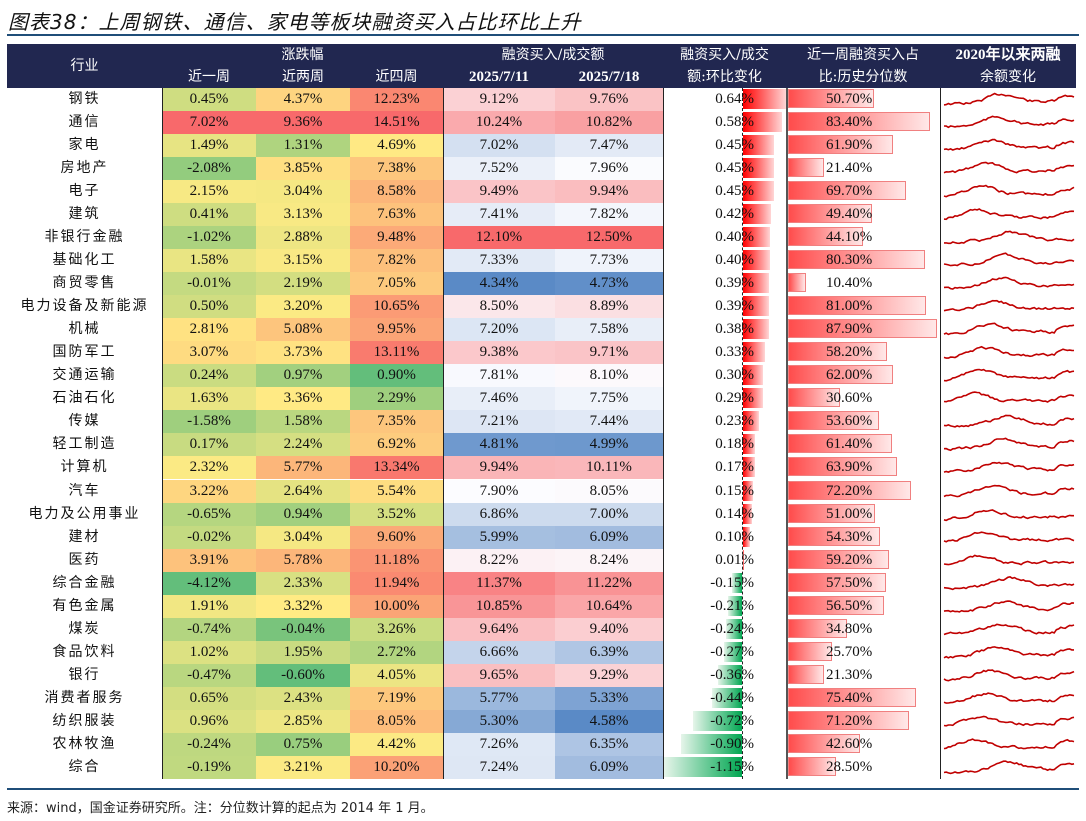 This screenshot has height=821, width=1086. I want to click on change-value: 0.15%, so click(734, 490).